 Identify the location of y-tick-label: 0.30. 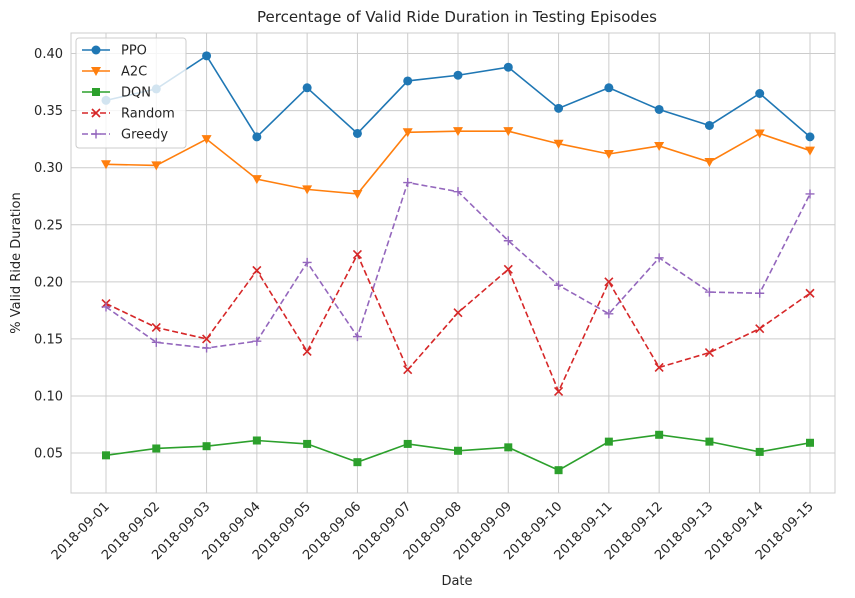
(48, 168).